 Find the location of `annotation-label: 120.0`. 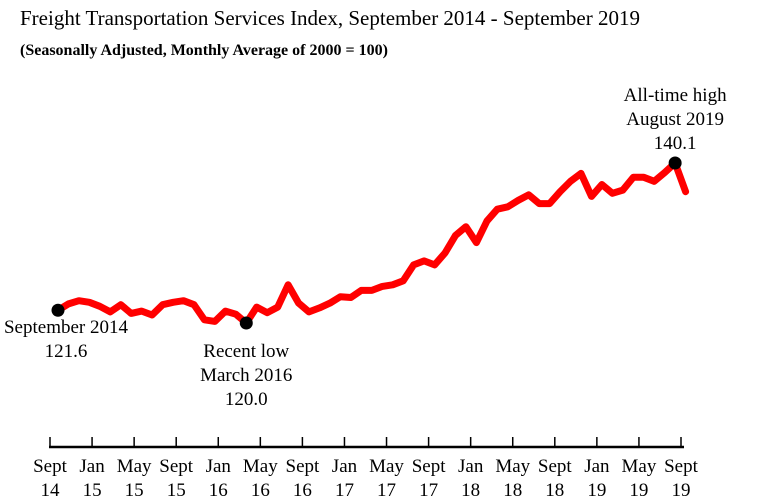

annotation-label: 120.0 is located at coordinates (246, 399).